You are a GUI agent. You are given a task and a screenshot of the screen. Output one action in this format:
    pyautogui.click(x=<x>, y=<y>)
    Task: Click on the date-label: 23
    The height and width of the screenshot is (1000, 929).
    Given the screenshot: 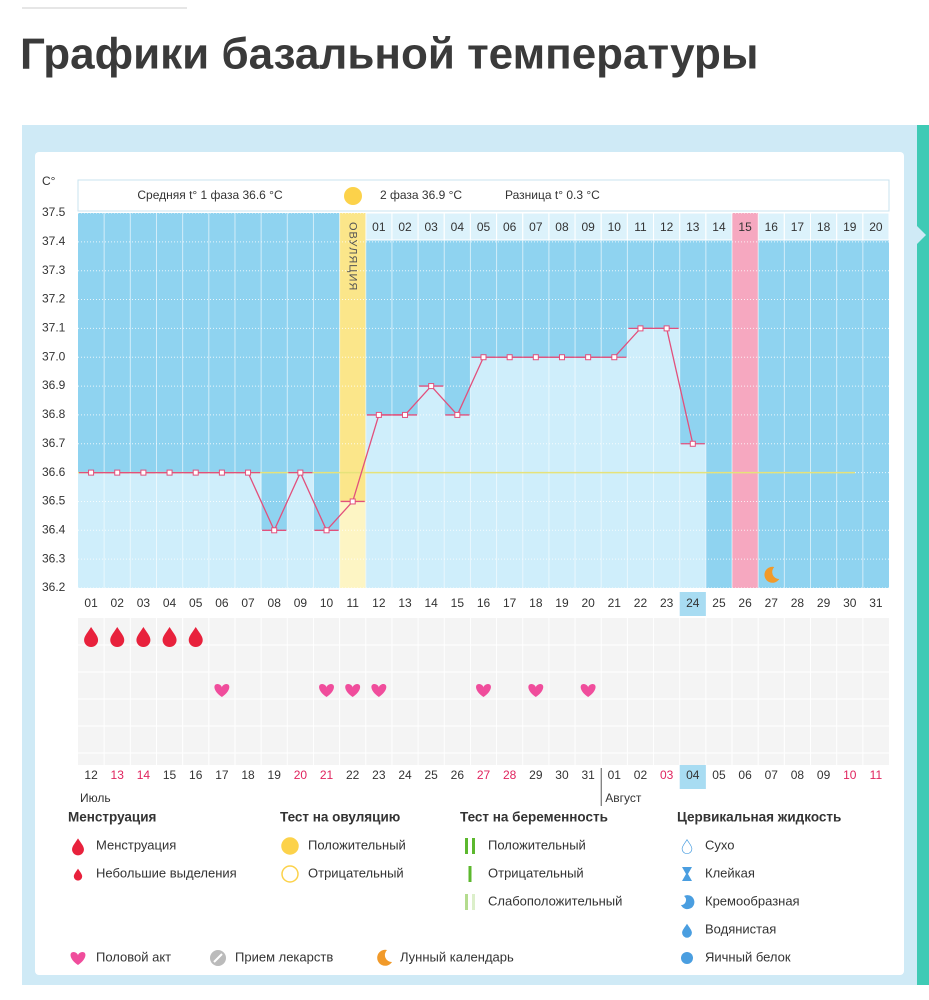 What is the action you would take?
    pyautogui.click(x=379, y=775)
    